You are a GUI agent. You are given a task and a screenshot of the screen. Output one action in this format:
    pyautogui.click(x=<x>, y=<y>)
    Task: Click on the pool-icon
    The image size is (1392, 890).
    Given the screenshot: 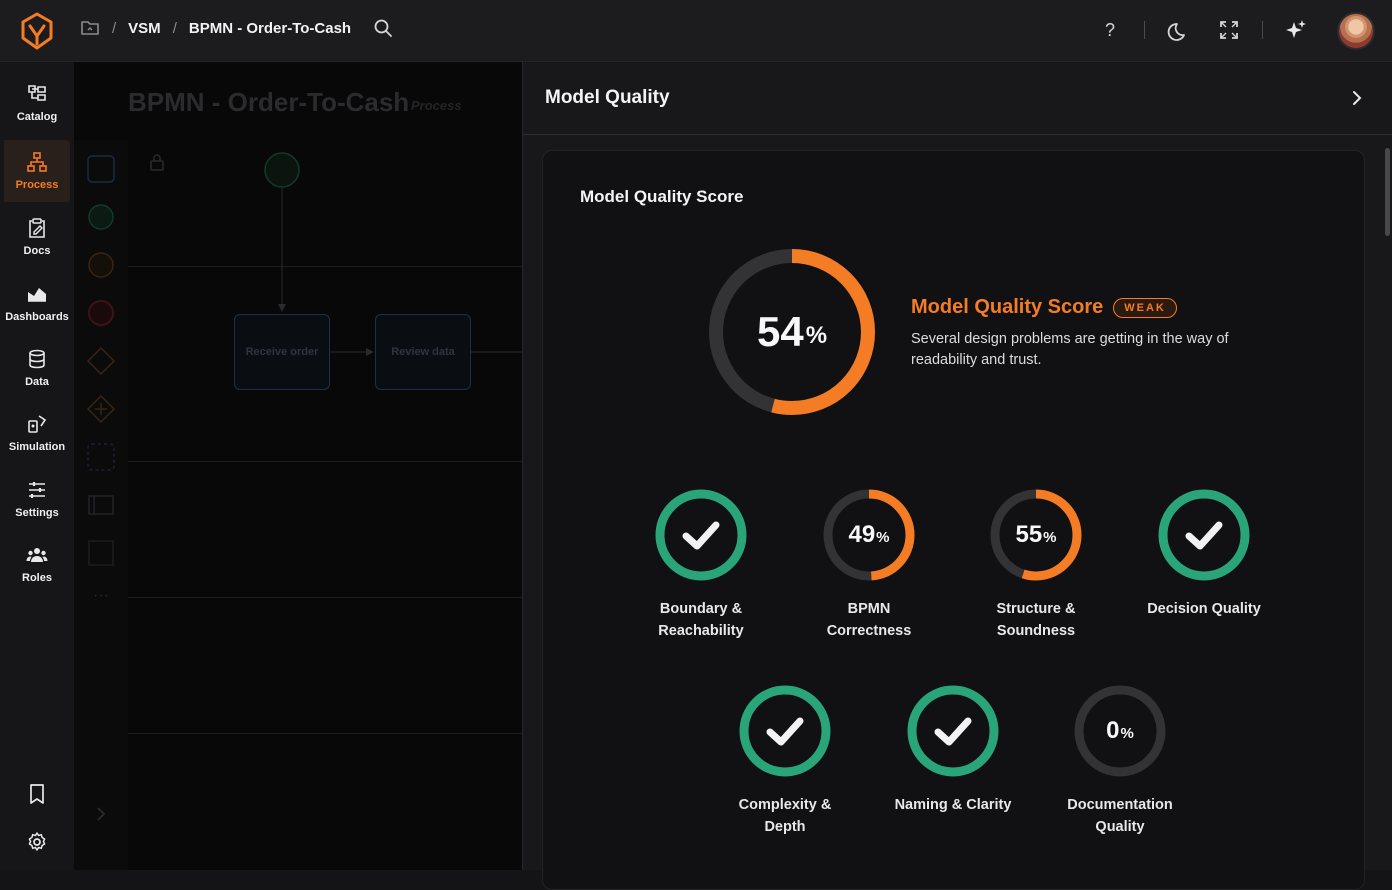 What is the action you would take?
    pyautogui.click(x=101, y=505)
    